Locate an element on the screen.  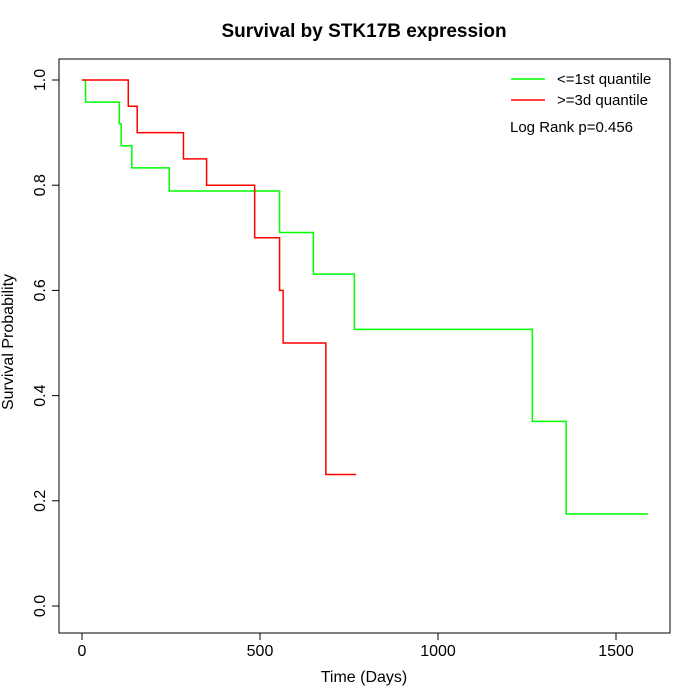
y-tick-label: 0.4 is located at coordinates (40, 395).